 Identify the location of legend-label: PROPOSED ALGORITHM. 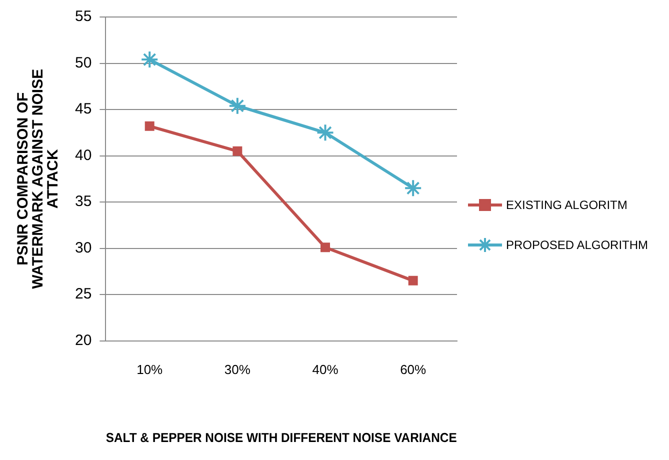
(577, 245).